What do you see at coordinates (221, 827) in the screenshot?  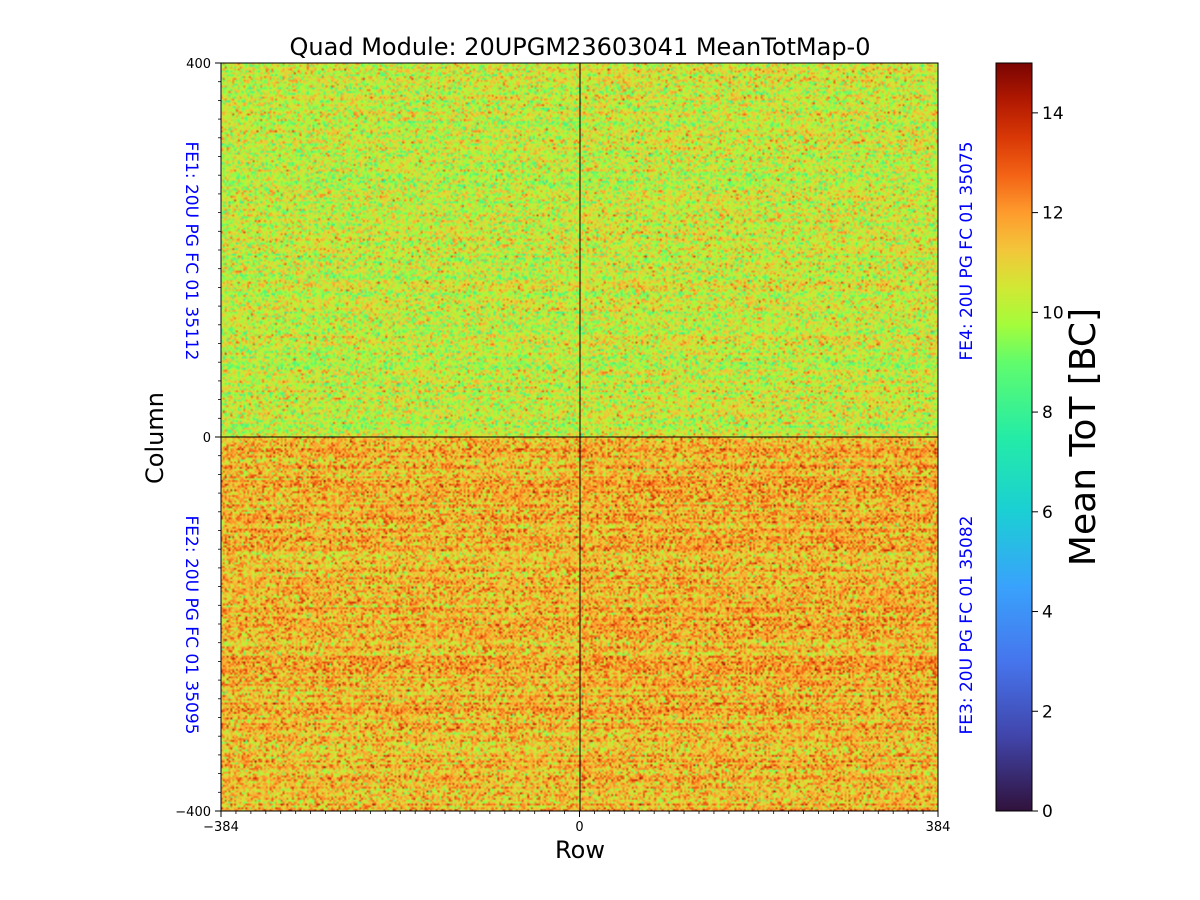 I see `x-tick-label: −384` at bounding box center [221, 827].